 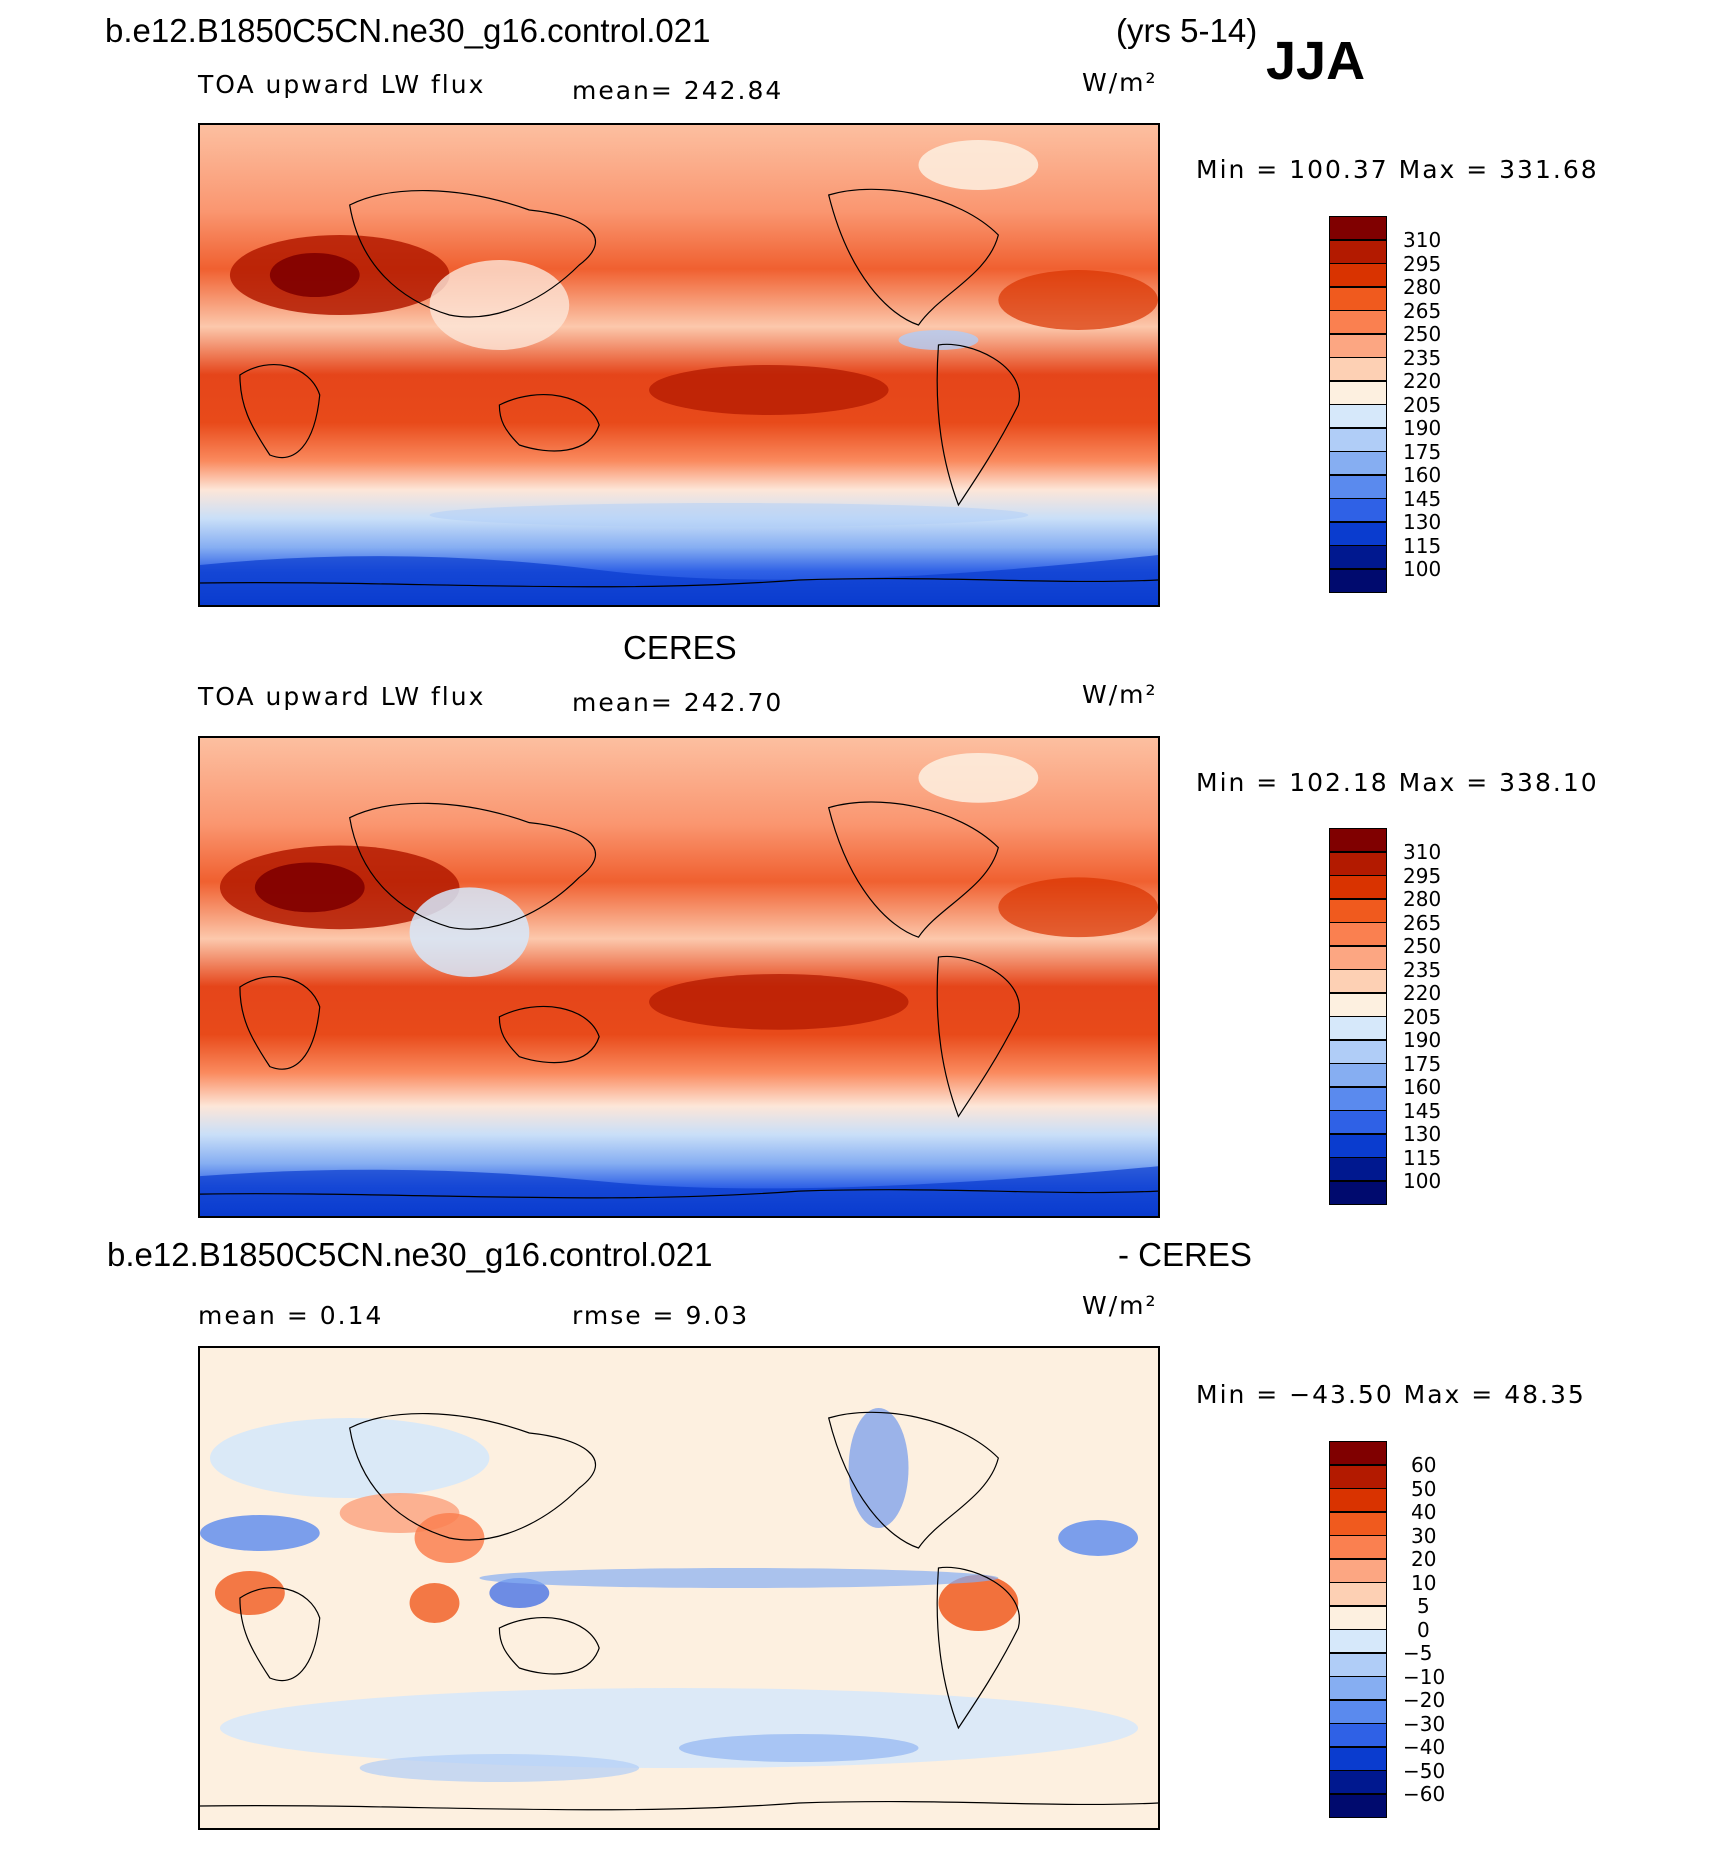 What do you see at coordinates (1424, 1465) in the screenshot?
I see `colorbar-tick: 60` at bounding box center [1424, 1465].